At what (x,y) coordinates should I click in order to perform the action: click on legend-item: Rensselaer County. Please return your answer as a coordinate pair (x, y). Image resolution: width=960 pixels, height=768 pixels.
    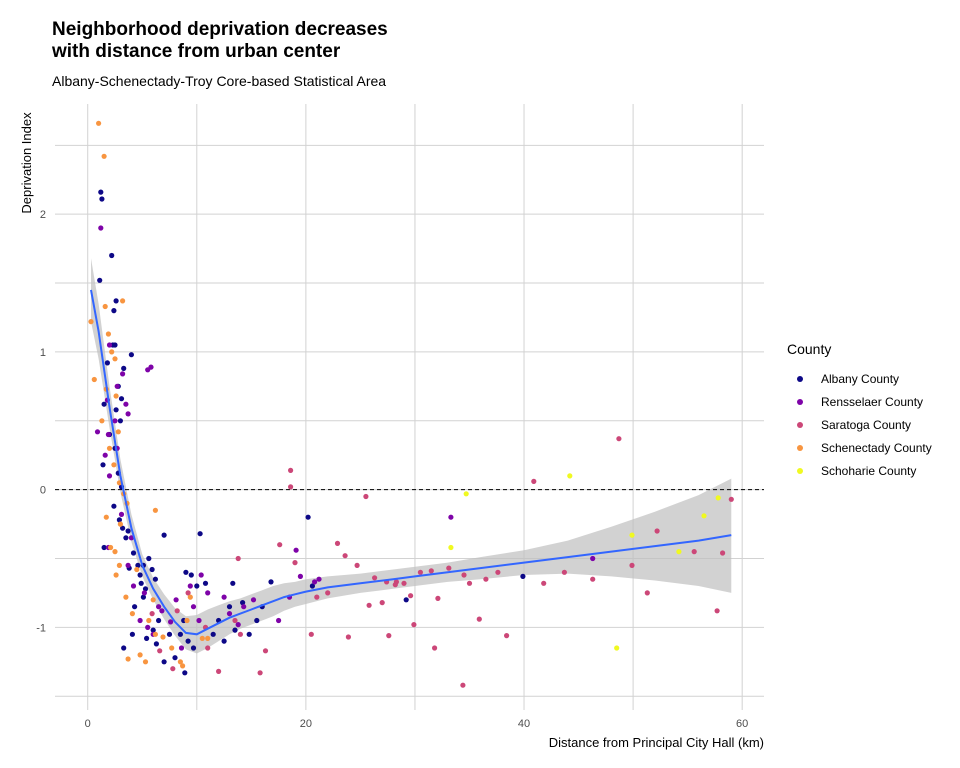
    Looking at the image, I should click on (859, 401).